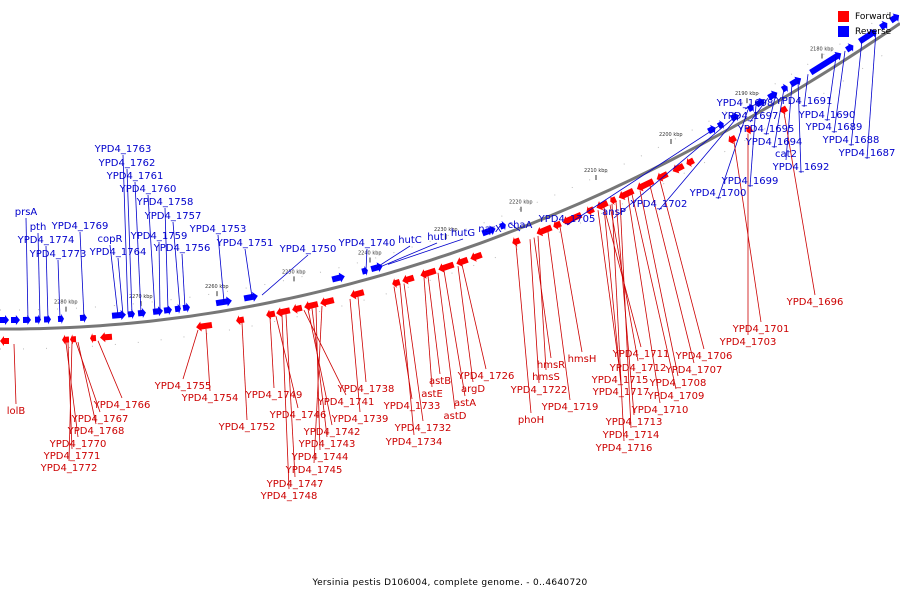  What do you see at coordinates (327, 444) in the screenshot?
I see `gene-label: YPD4_1743` at bounding box center [327, 444].